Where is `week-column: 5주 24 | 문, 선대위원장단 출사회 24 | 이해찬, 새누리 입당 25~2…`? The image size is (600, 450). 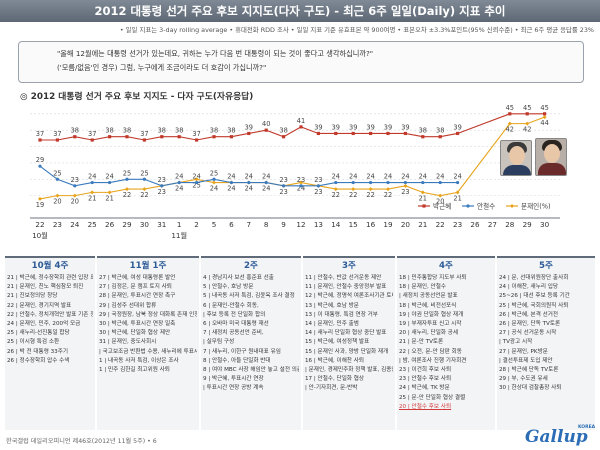 week-column: 5주 24 | 문, 선대위원장단 출사회 24 | 이해찬, 새누리 입당 25~2… is located at coordinates (546, 343).